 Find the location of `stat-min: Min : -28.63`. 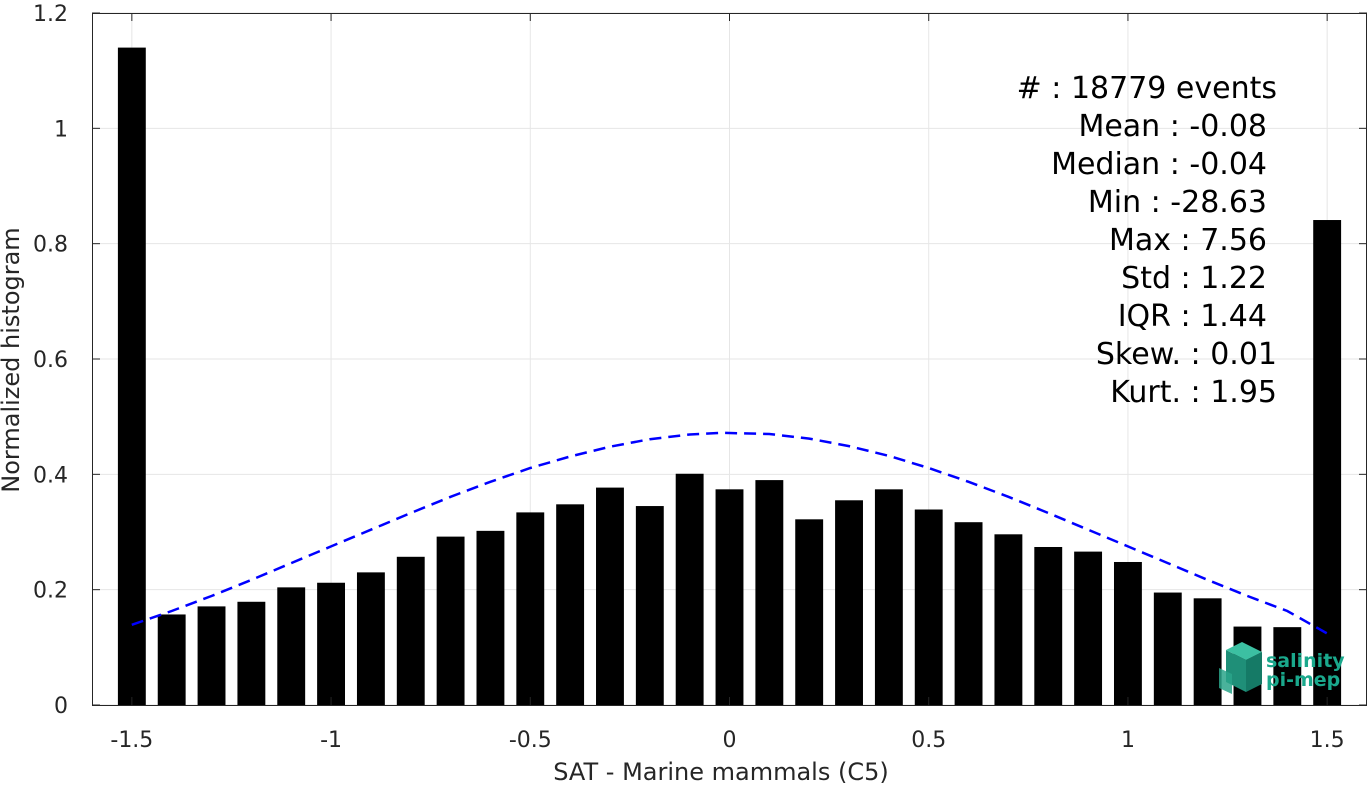

stat-min: Min : -28.63 is located at coordinates (1177, 202).